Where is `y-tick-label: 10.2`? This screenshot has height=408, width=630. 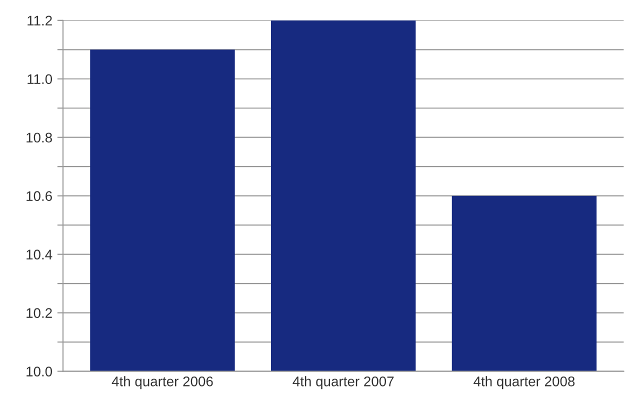 y-tick-label: 10.2 is located at coordinates (39, 313).